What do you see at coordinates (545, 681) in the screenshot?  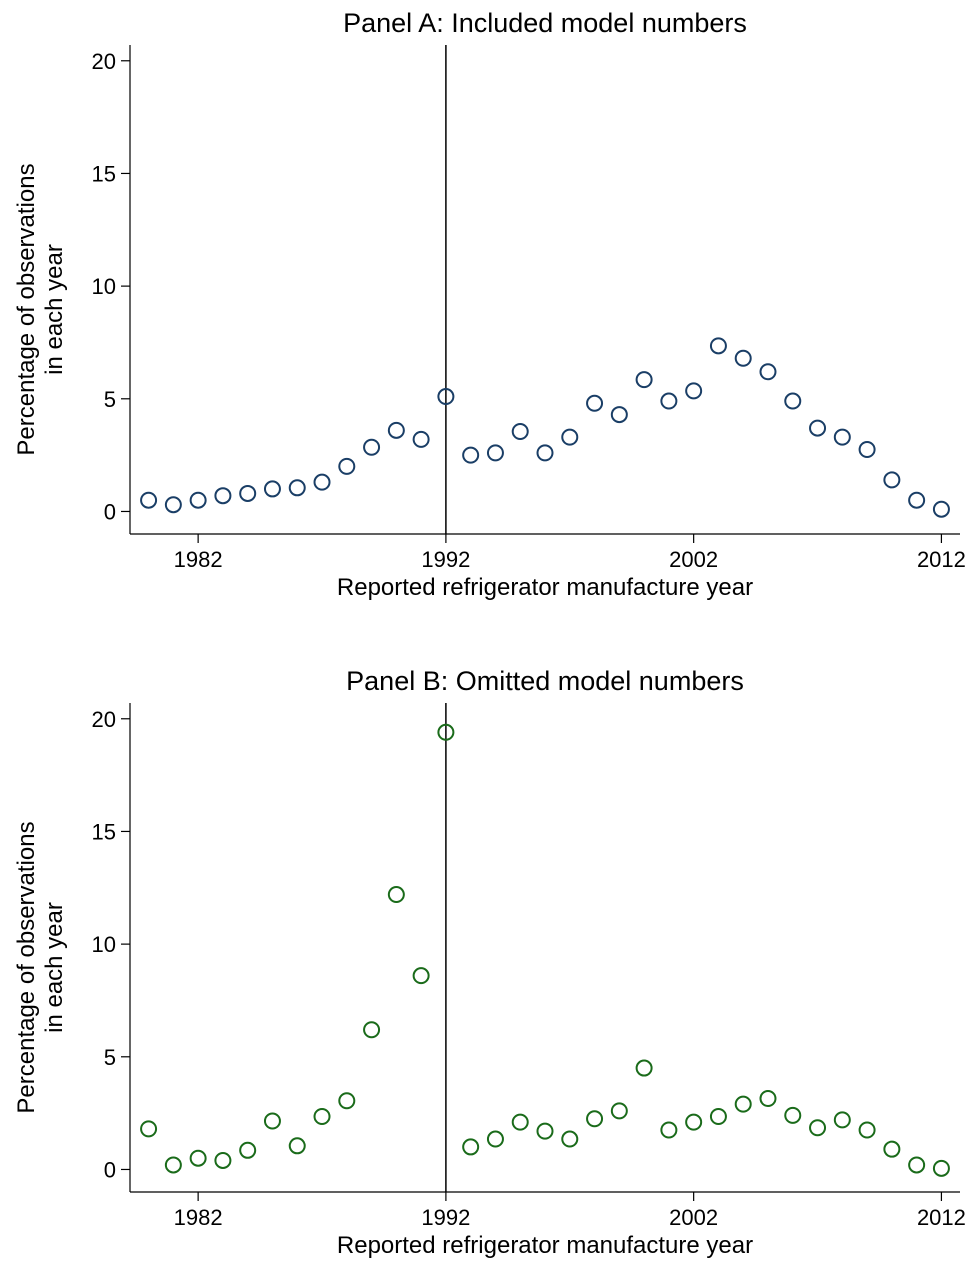 I see `chart-title: Panel B: Omitted model numbers` at bounding box center [545, 681].